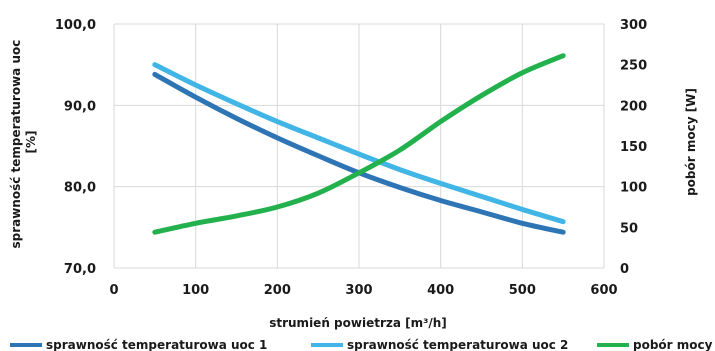  What do you see at coordinates (358, 290) in the screenshot?
I see `x-tick-label: 300` at bounding box center [358, 290].